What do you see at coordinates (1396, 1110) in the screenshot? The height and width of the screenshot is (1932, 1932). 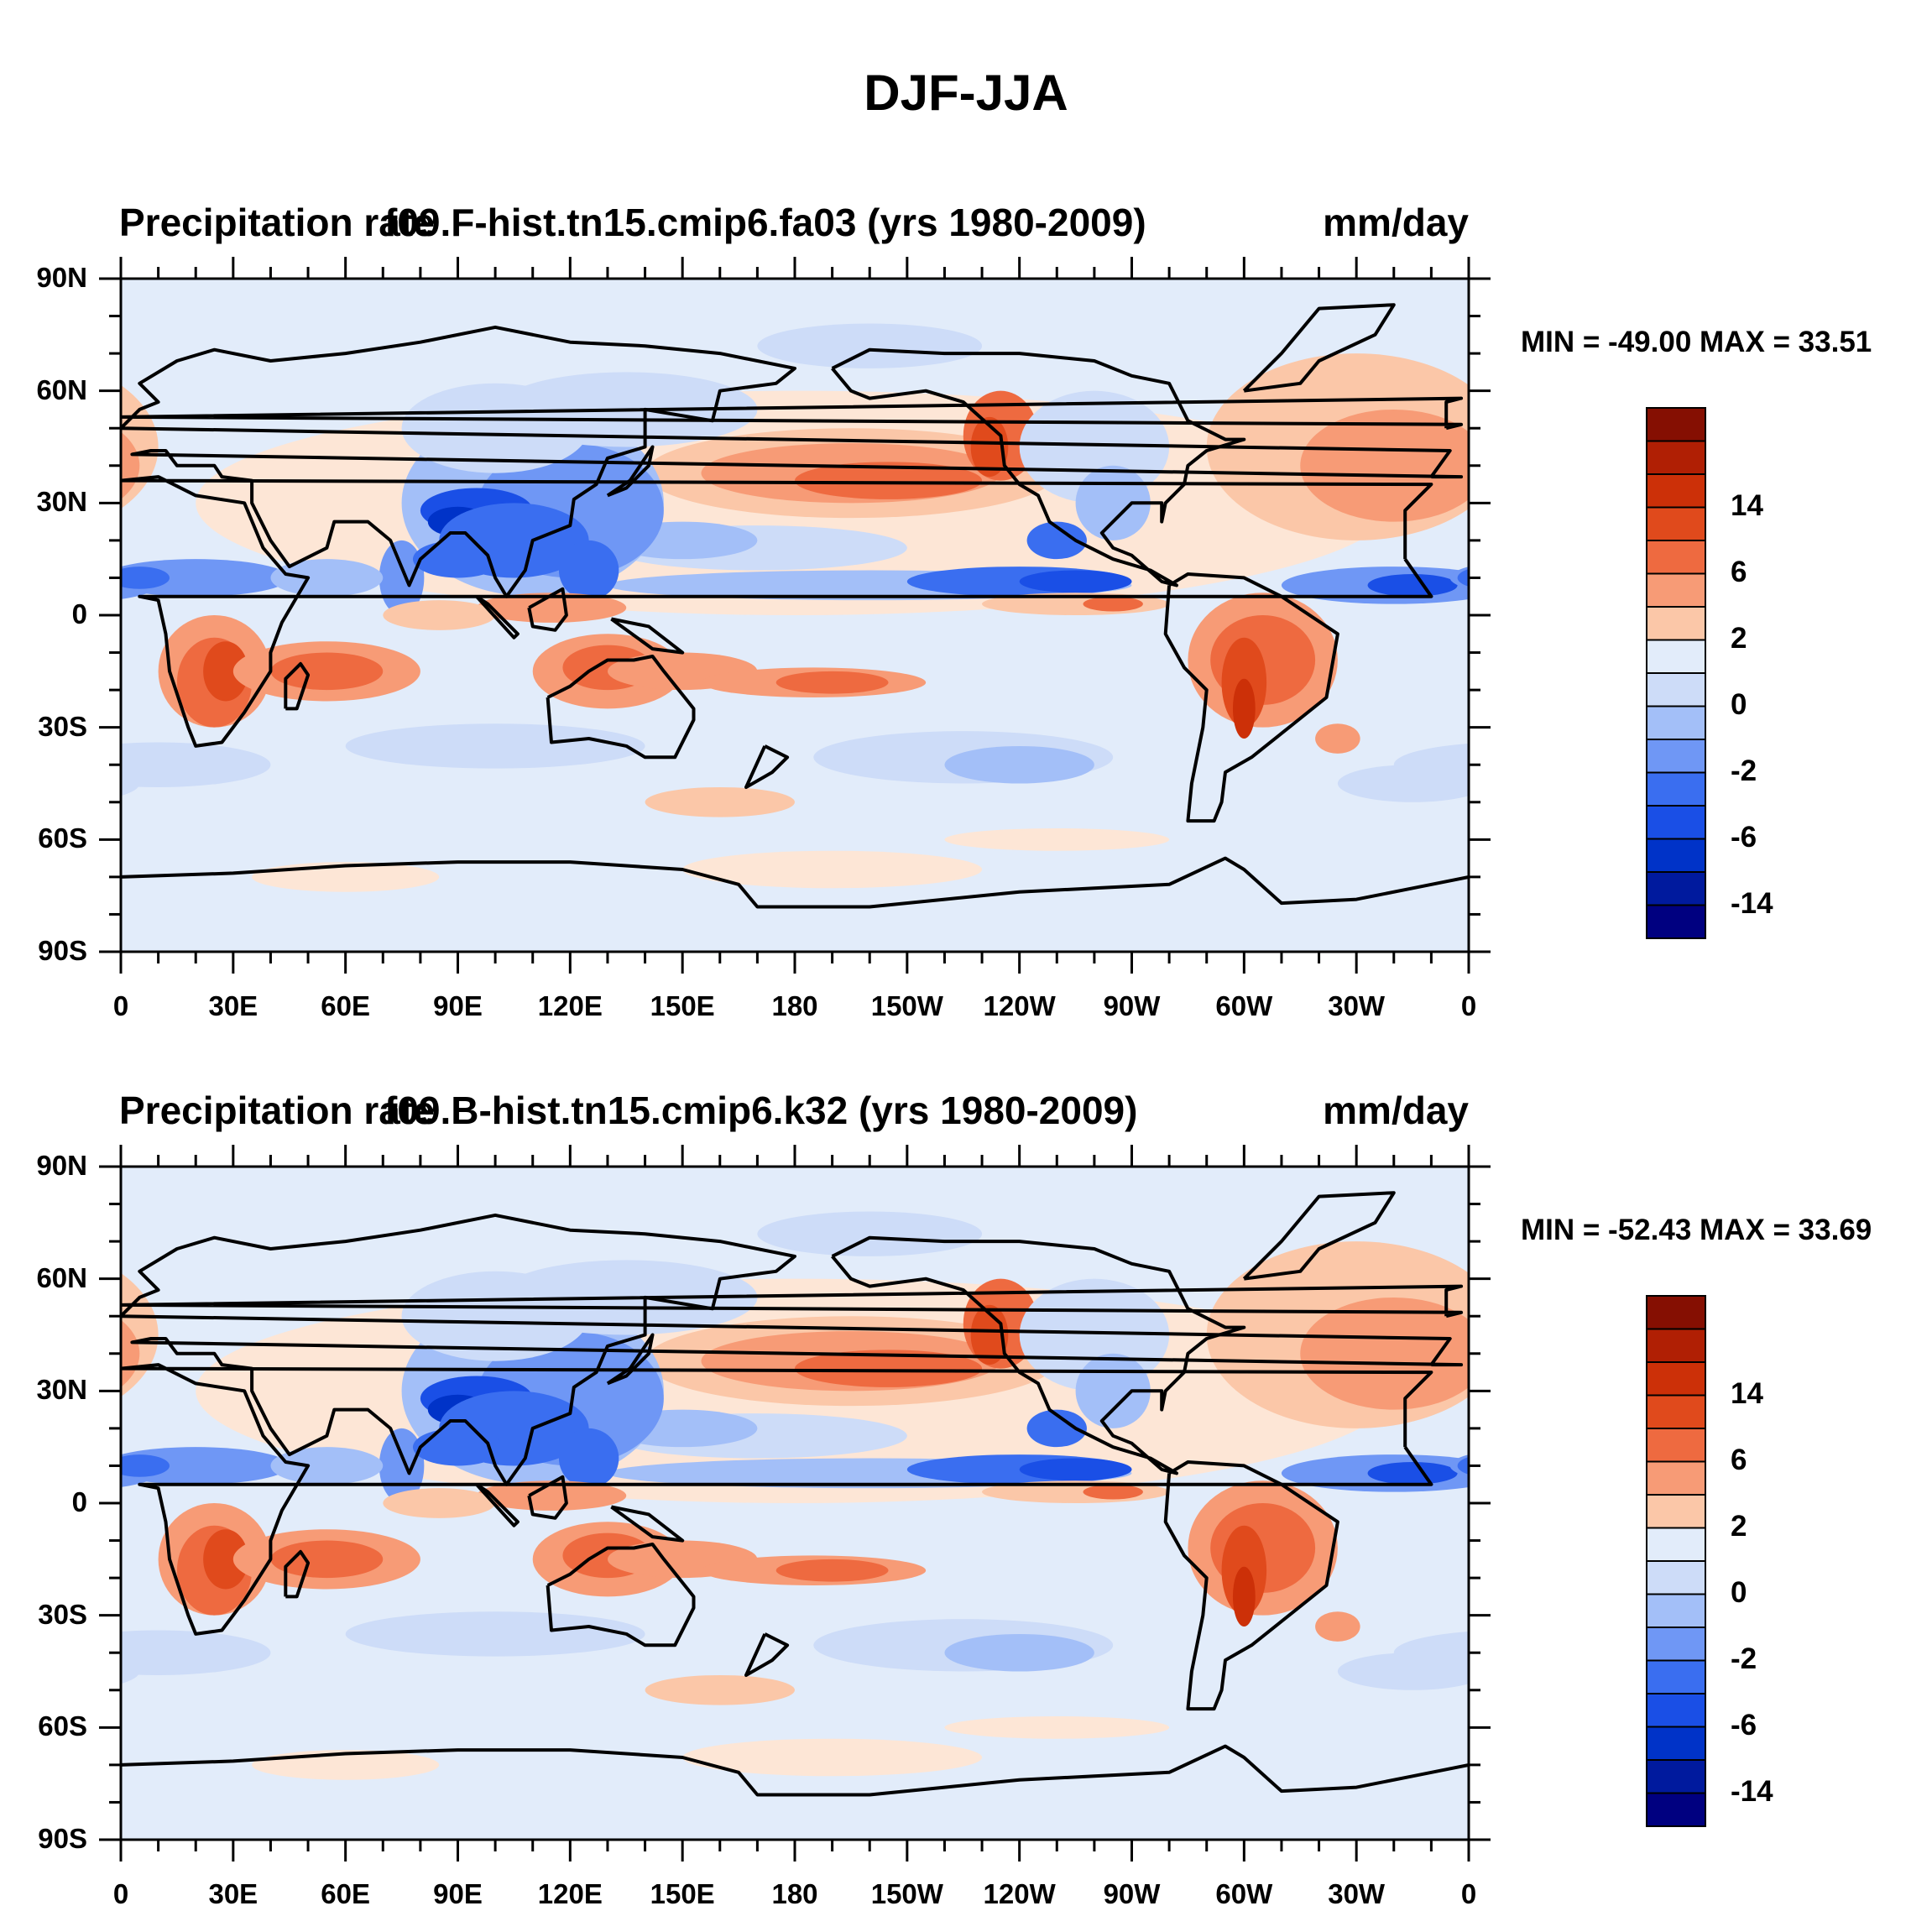 I see `panel2-units: mm/day` at bounding box center [1396, 1110].